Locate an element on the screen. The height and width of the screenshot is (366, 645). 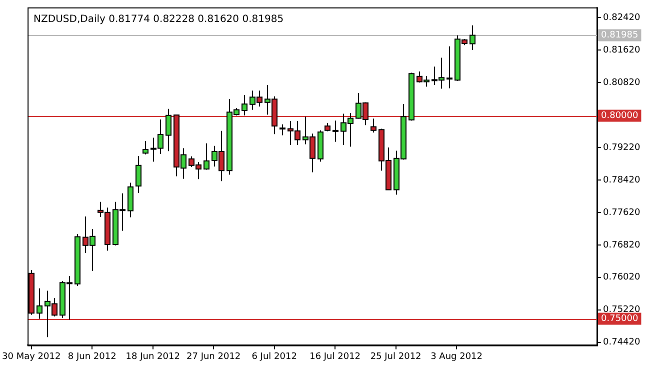
x-tick-label: 8 Jun 2012 is located at coordinates (92, 357).